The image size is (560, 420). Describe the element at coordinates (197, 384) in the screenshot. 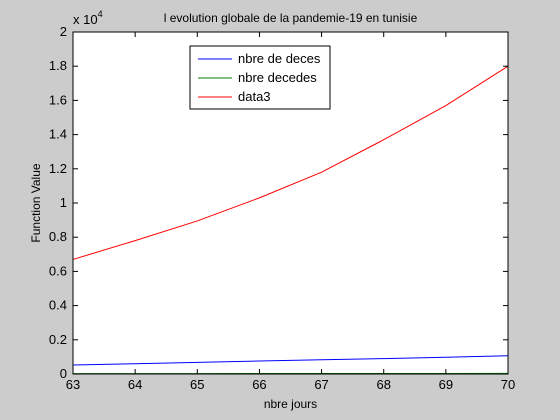

I see `x-tick-label: 65` at that location.